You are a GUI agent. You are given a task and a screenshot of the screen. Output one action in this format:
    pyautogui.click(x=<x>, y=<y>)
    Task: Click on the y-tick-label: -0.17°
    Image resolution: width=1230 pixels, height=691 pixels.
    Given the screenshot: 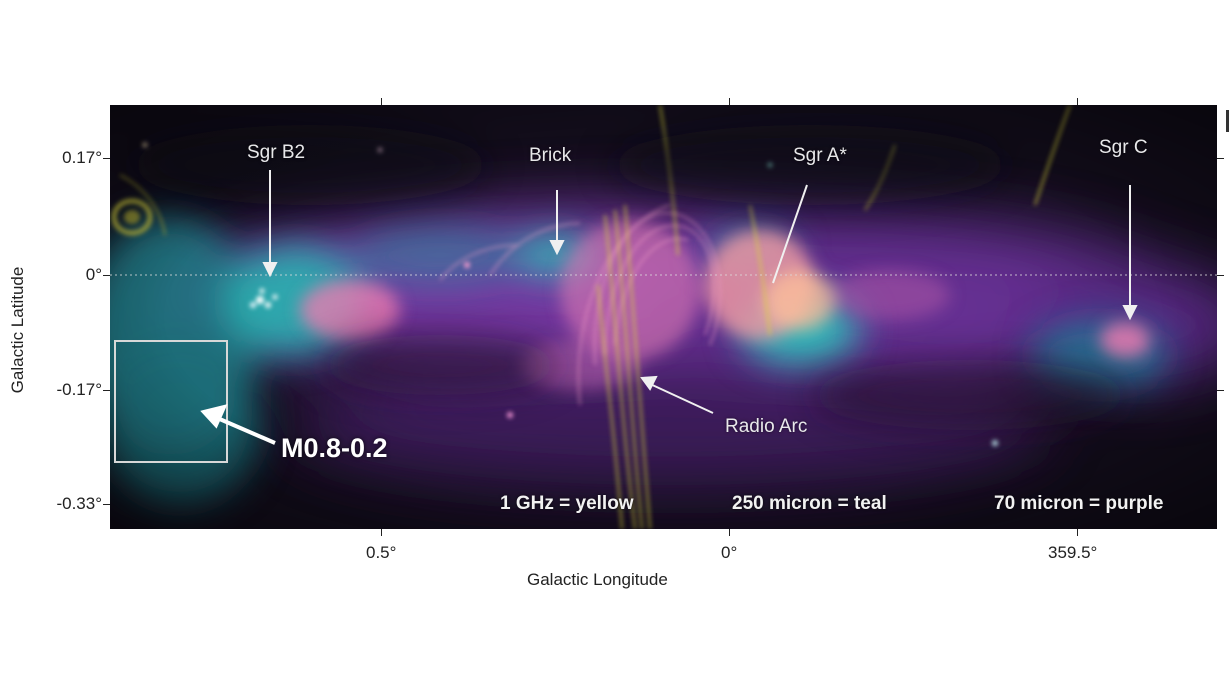 What is the action you would take?
    pyautogui.click(x=79, y=389)
    